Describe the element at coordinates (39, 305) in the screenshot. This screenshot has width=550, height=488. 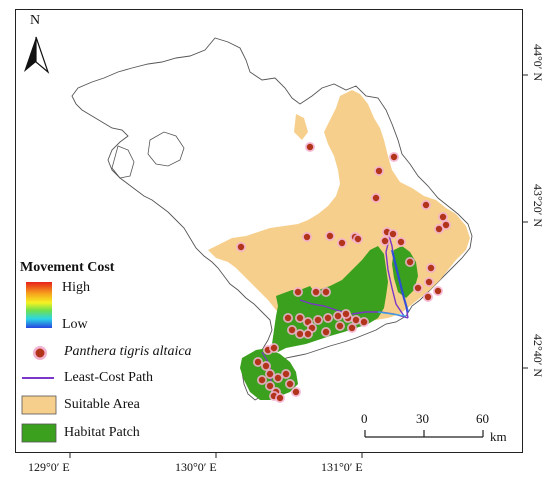
I see `movement-cost-gradient` at that location.